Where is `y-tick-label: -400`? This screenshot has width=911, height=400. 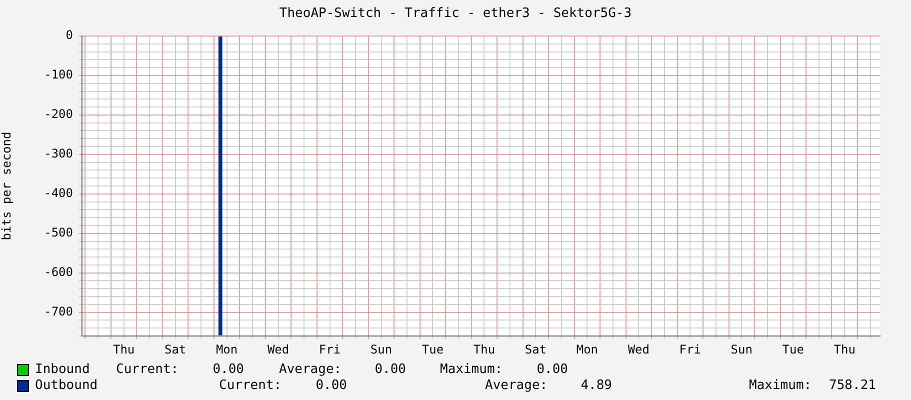 y-tick-label: -400 is located at coordinates (58, 193).